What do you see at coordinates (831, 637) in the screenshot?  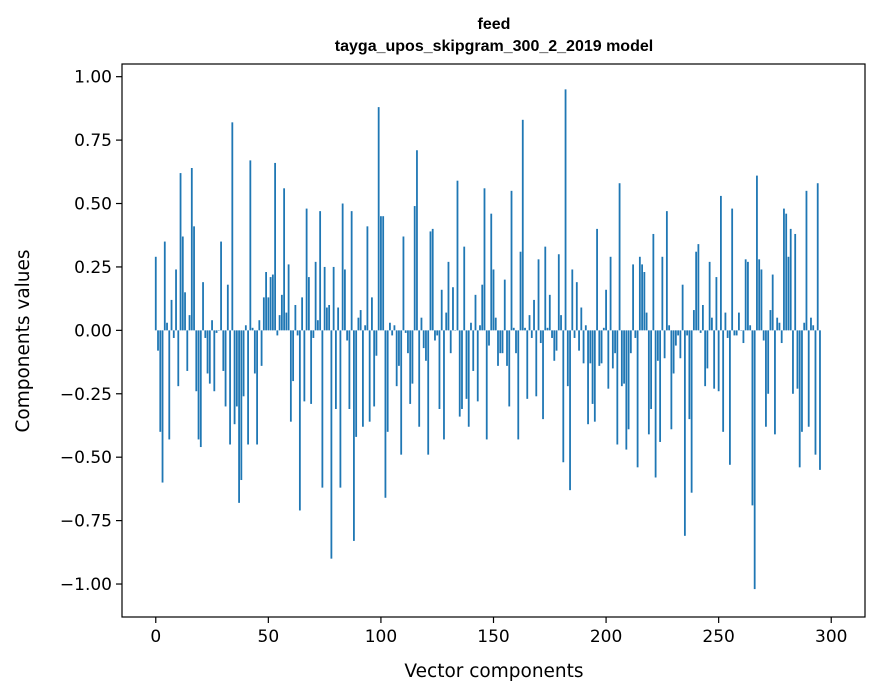 I see `x-tick-label: 300` at bounding box center [831, 637].